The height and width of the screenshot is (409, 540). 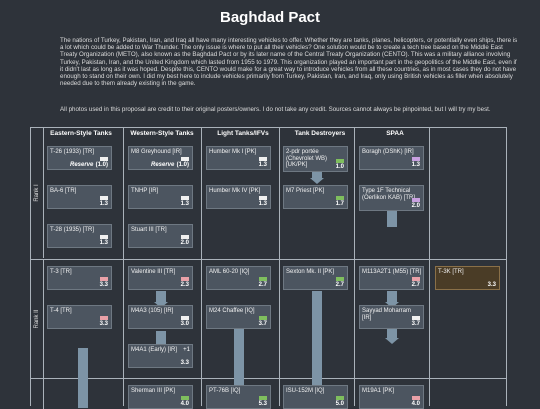 What do you see at coordinates (184, 324) in the screenshot?
I see `battle-rating: 3.0` at bounding box center [184, 324].